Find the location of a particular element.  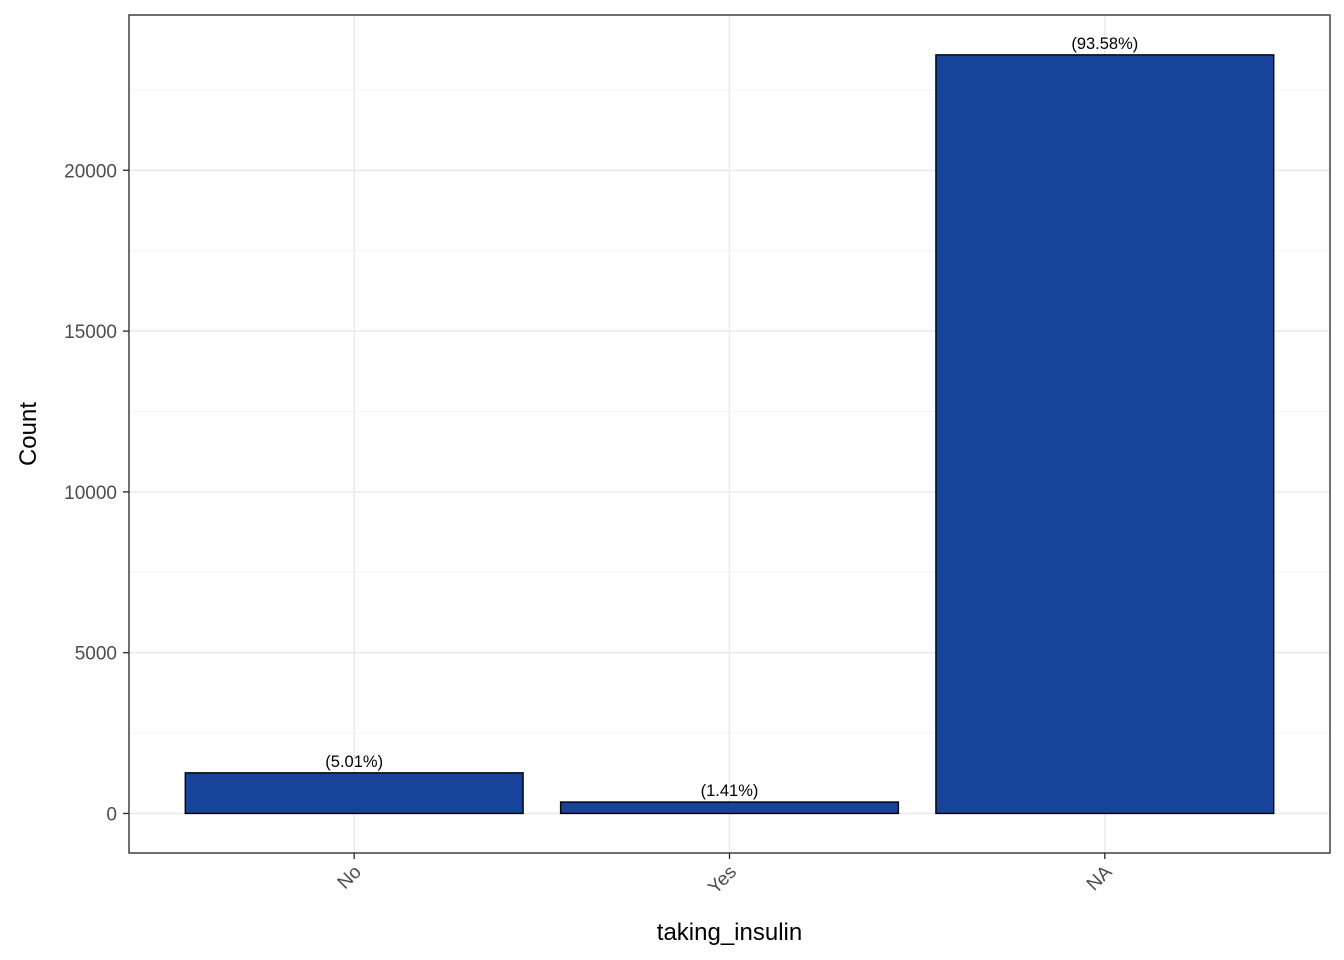

x-tick-label-no: No is located at coordinates (350, 878).